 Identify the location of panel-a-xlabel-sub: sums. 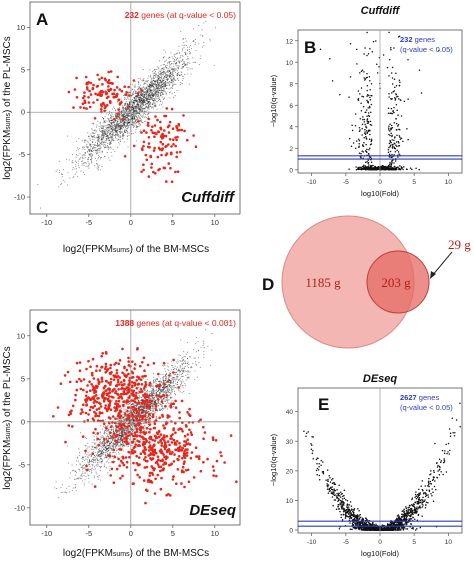
(121, 250).